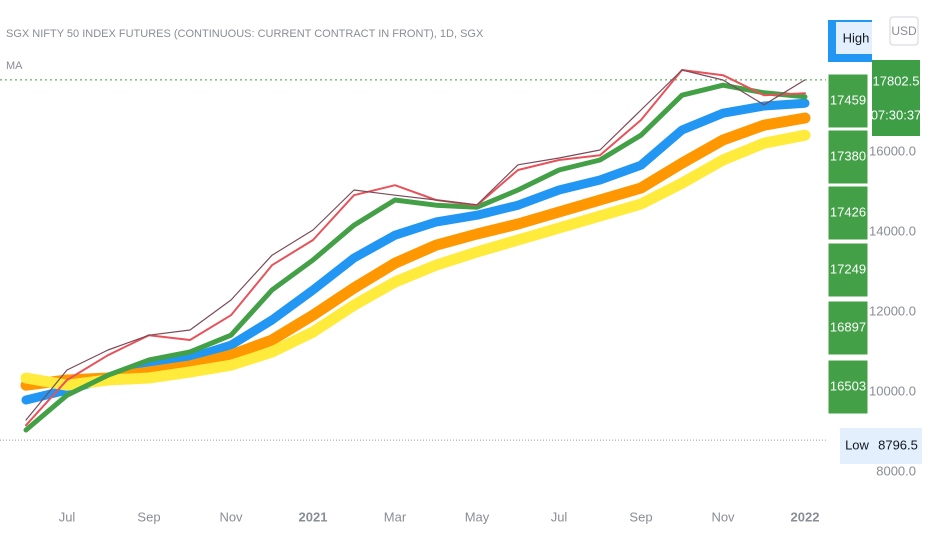  I want to click on low-value-box, so click(898, 446).